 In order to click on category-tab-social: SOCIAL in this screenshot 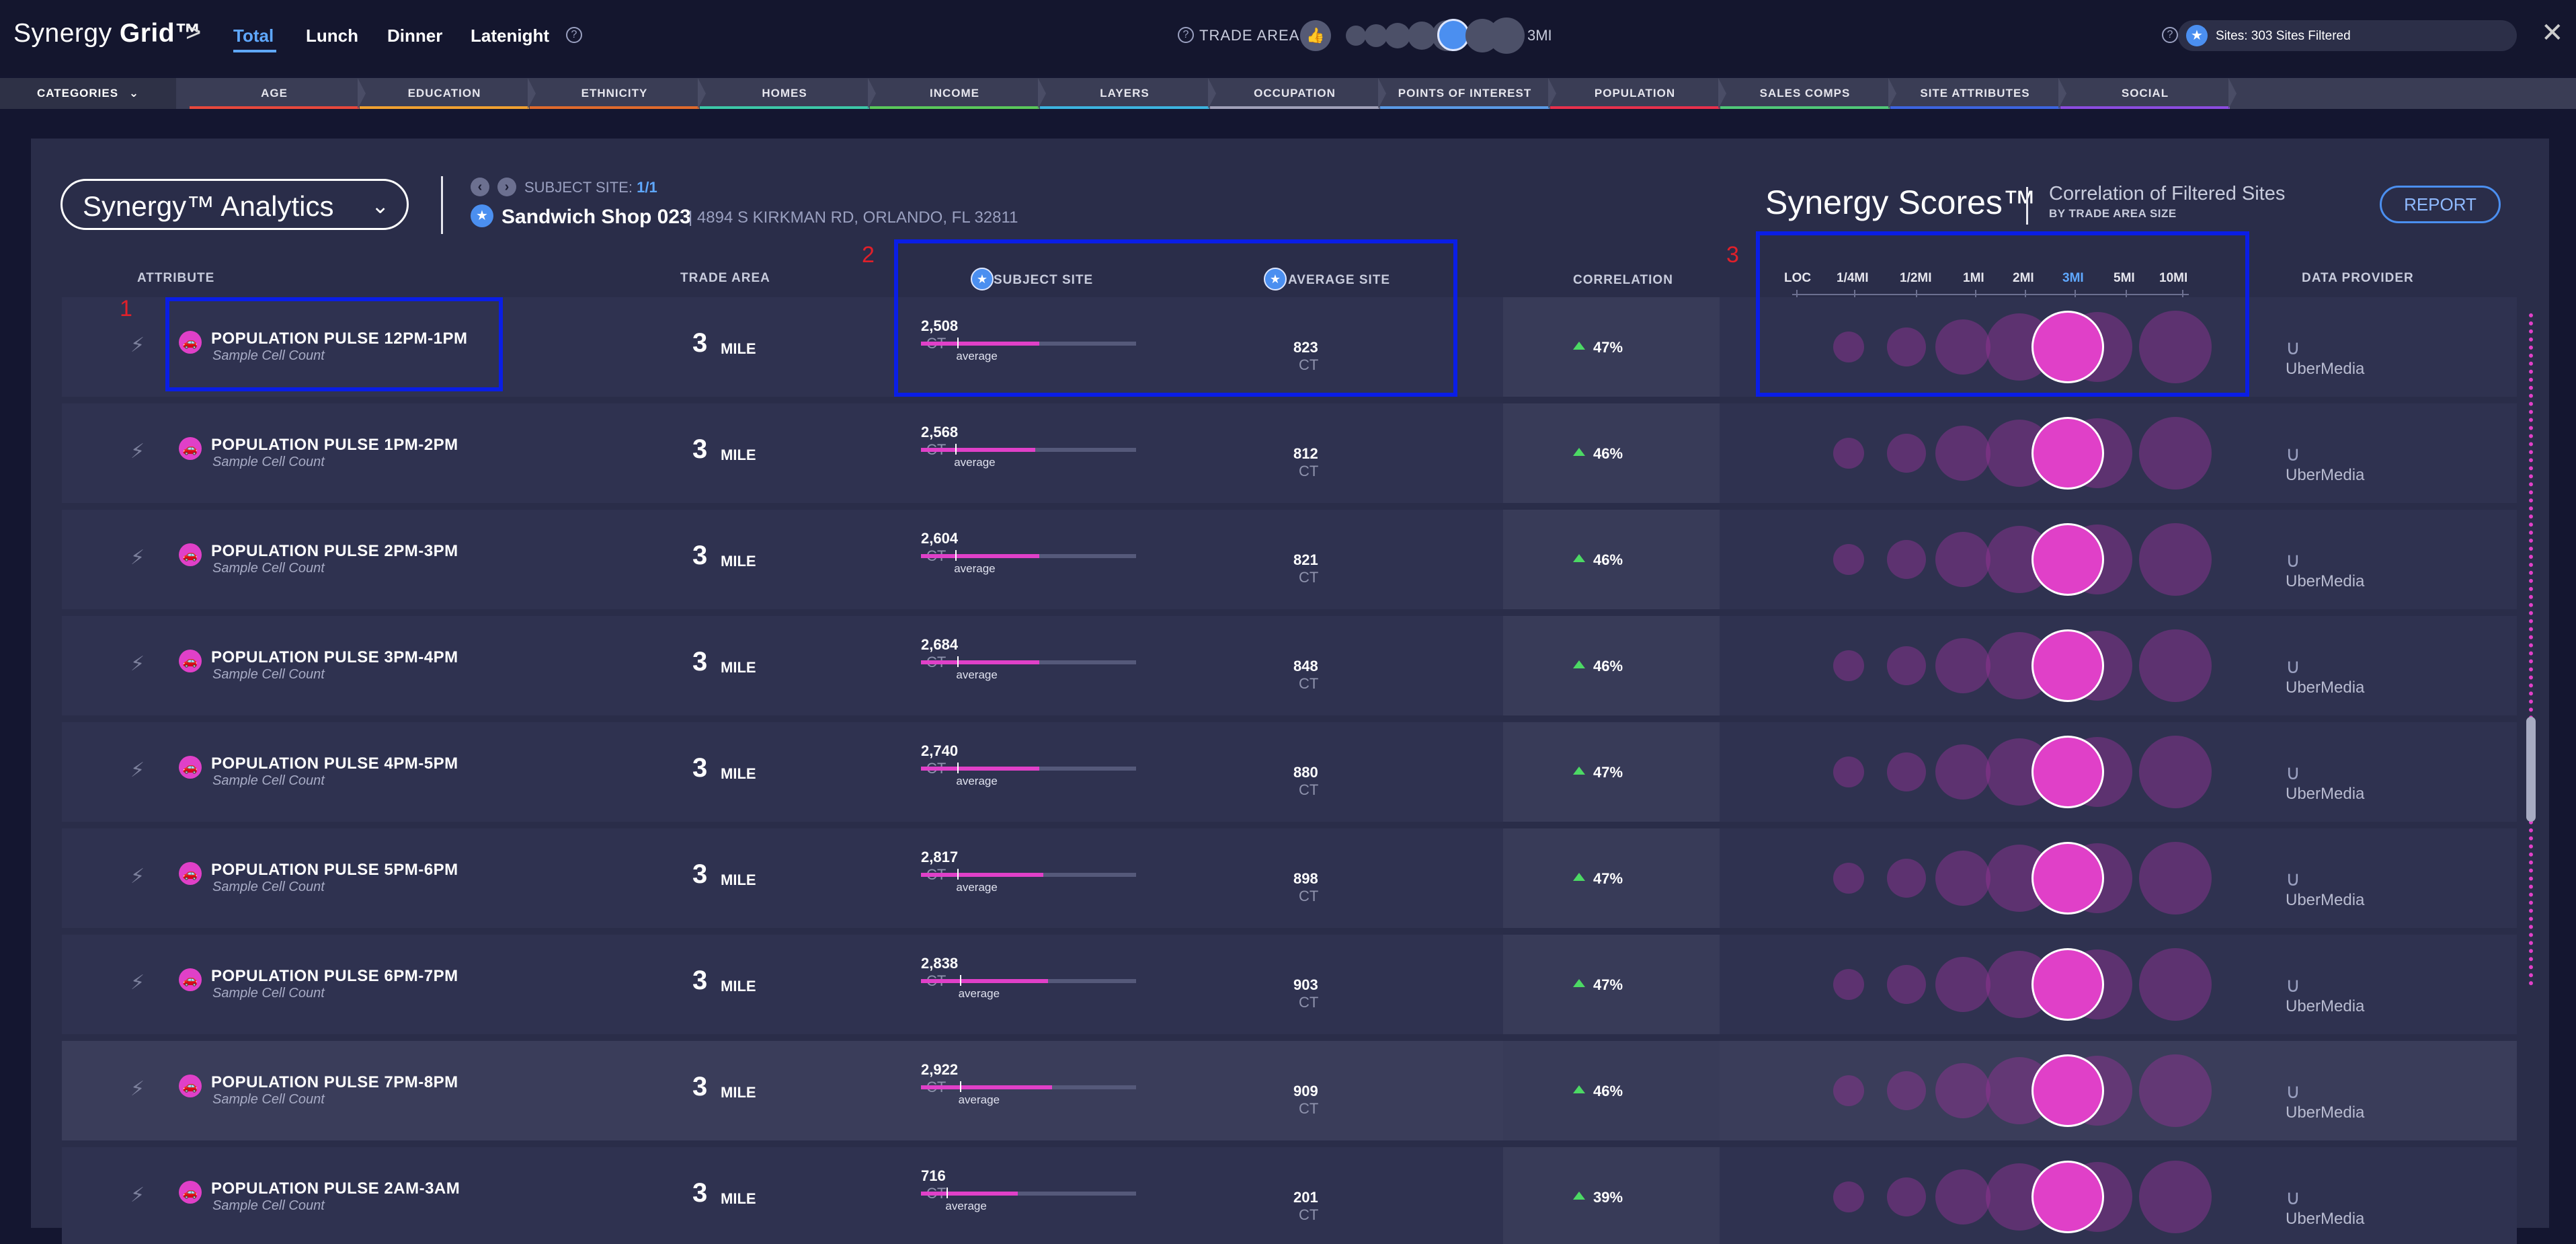, I will do `click(2145, 93)`.